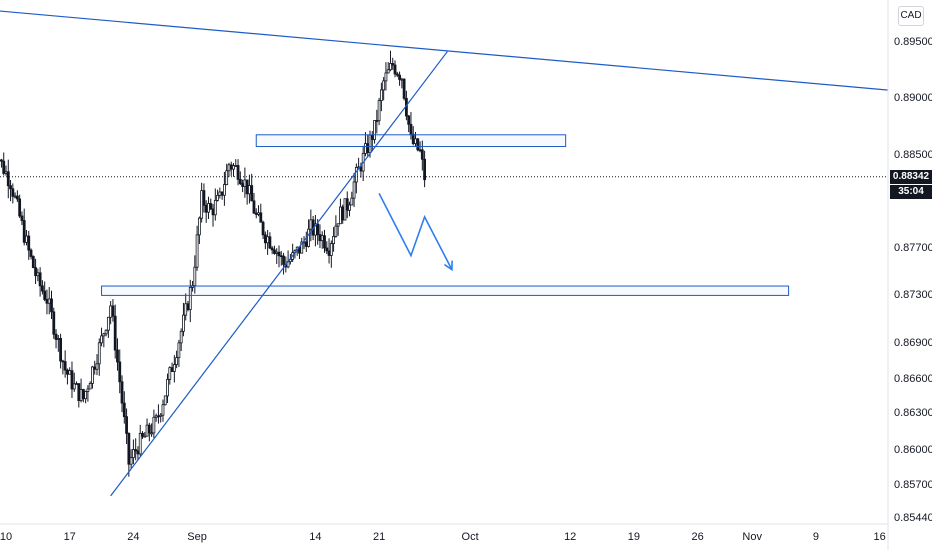 Image resolution: width=932 pixels, height=550 pixels. What do you see at coordinates (913, 450) in the screenshot?
I see `price-tick-label: 0.86000` at bounding box center [913, 450].